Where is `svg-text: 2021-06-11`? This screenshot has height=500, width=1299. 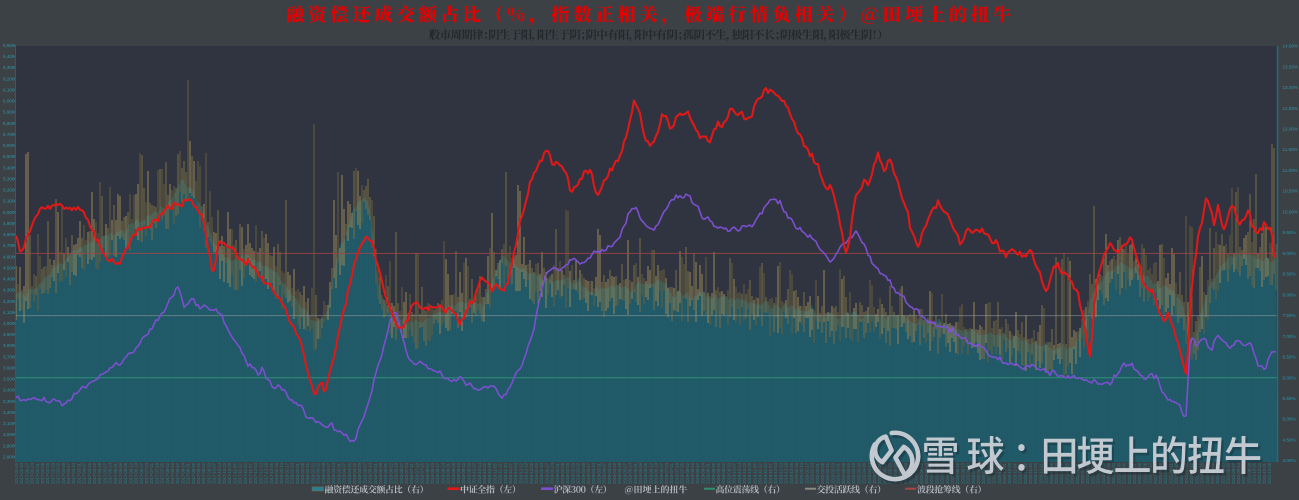 svg-text: 2021-06-11 is located at coordinates (1170, 473).